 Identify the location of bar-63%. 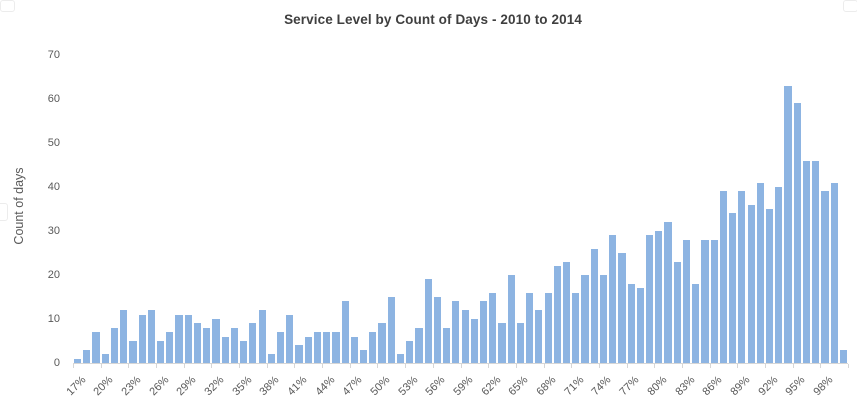
(502, 343).